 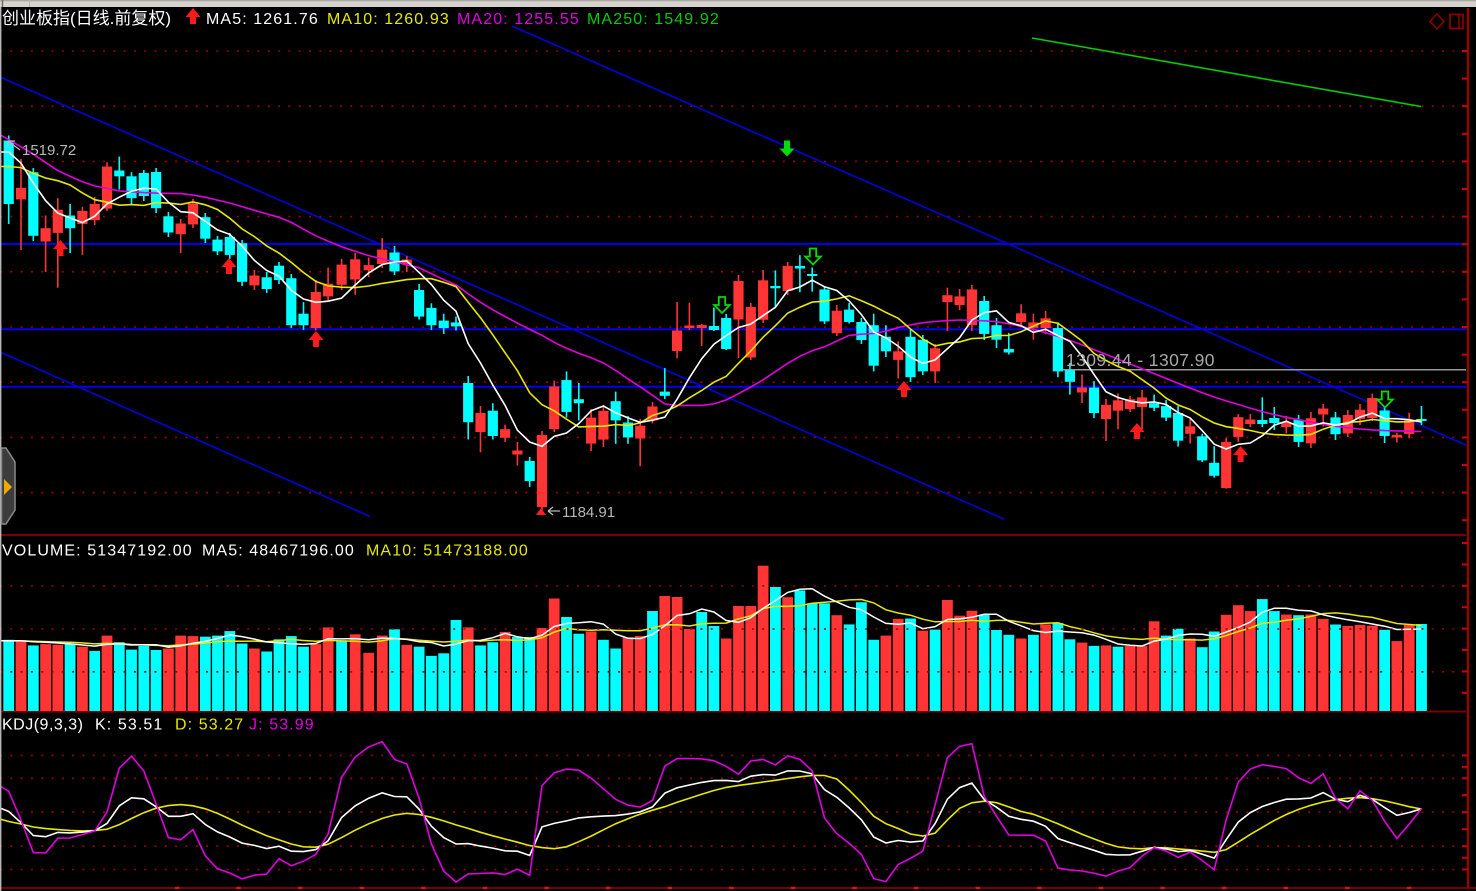 What do you see at coordinates (262, 19) in the screenshot?
I see `svg-text: MA5: 1261.76` at bounding box center [262, 19].